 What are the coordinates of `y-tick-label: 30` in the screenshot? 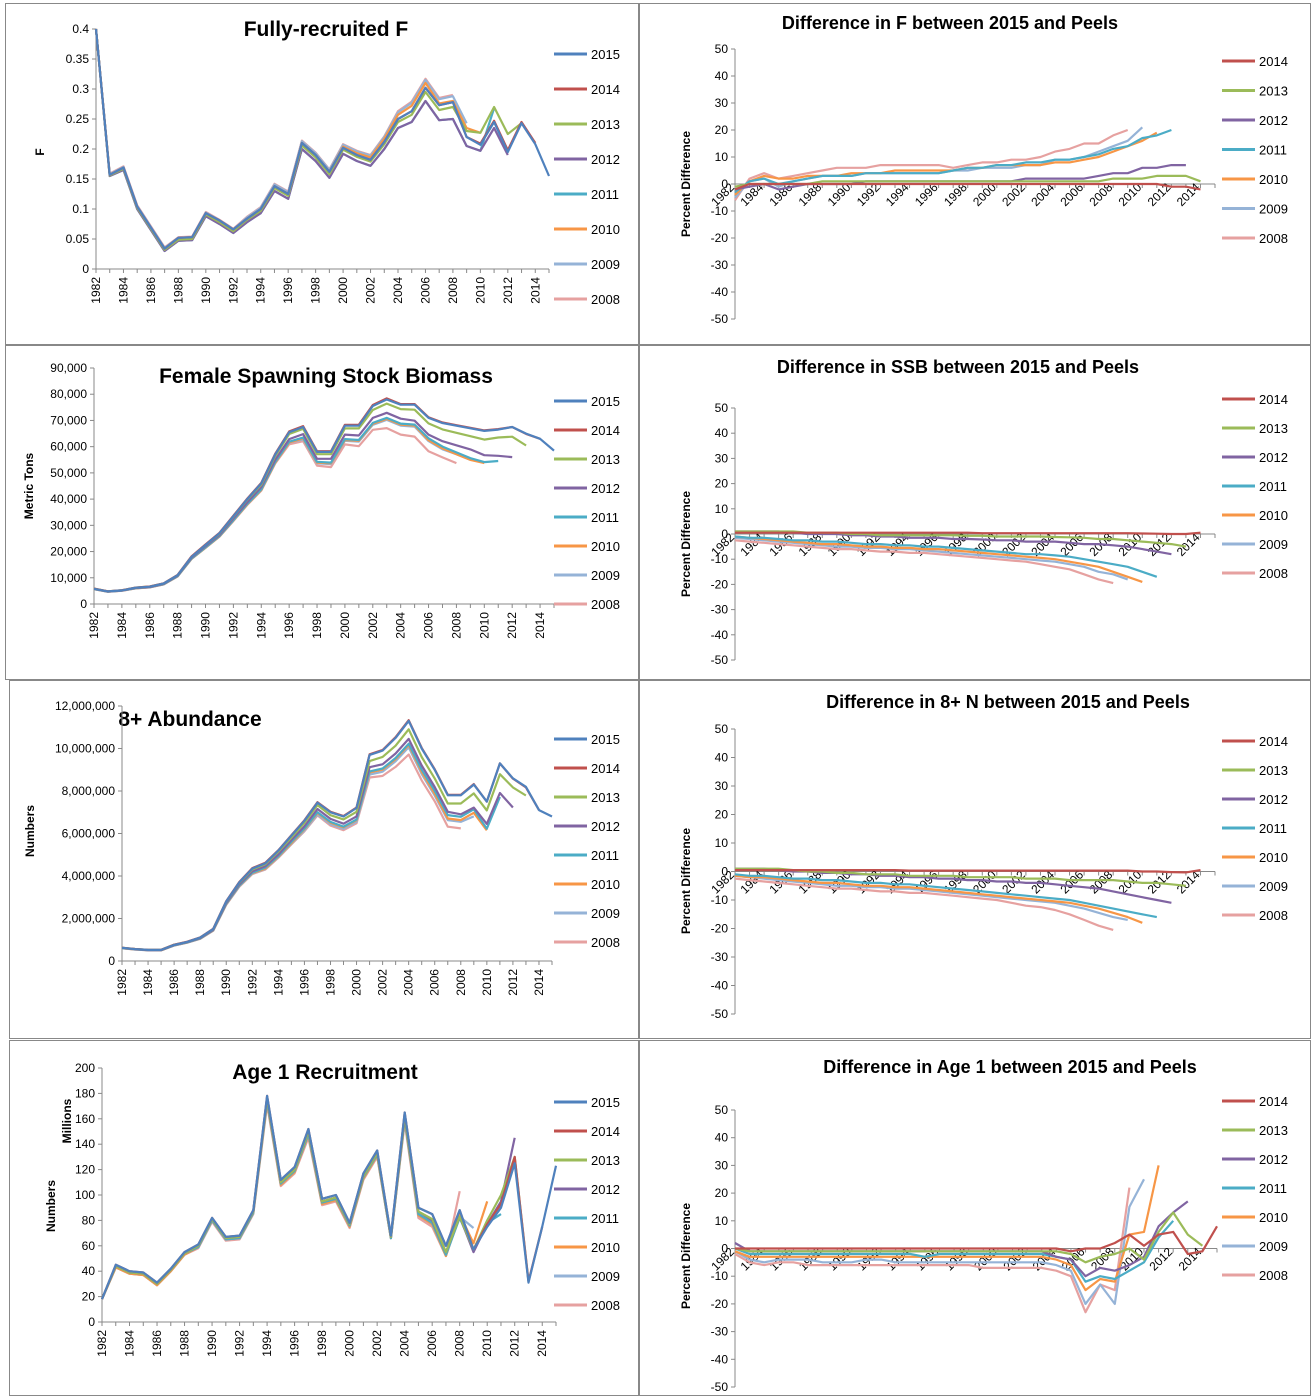 It's located at (722, 458).